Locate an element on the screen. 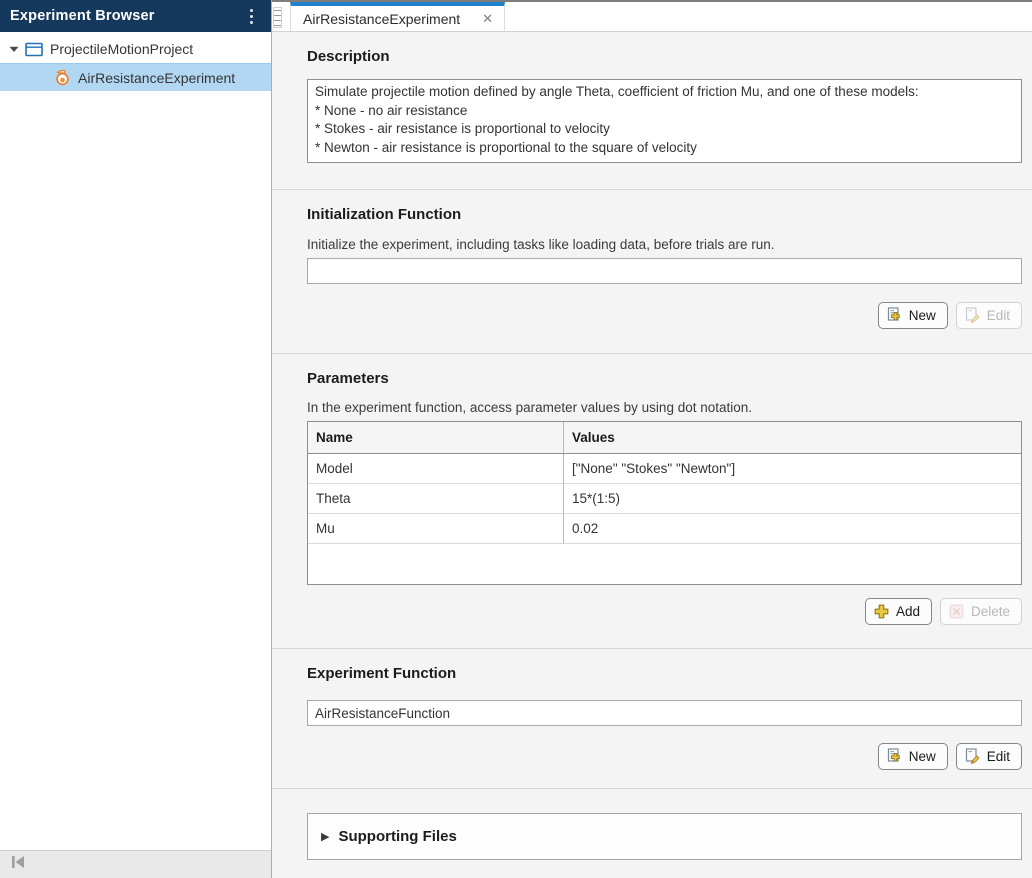 This screenshot has height=878, width=1032. delete-button-label: Delete is located at coordinates (990, 611).